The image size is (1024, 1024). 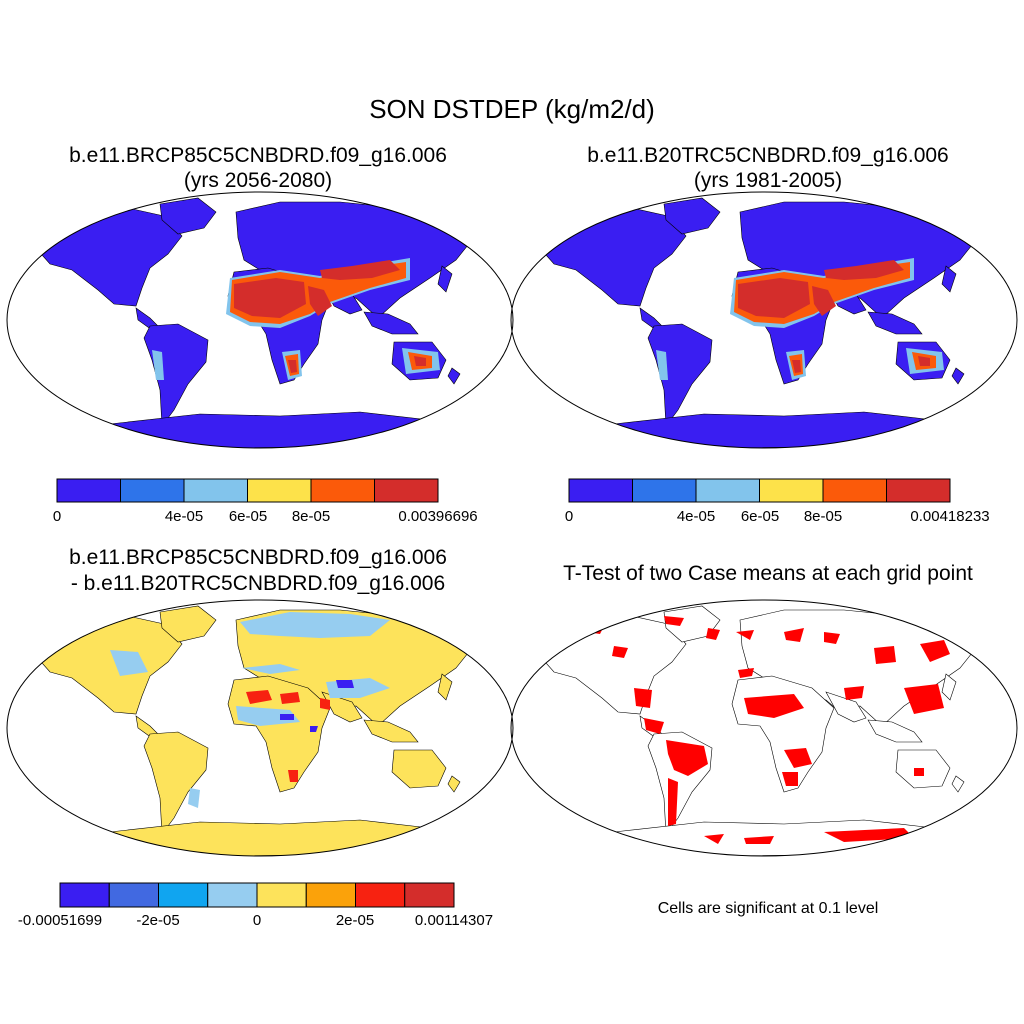 I want to click on panel-case2-years: (yrs 1981-2005), so click(x=768, y=180).